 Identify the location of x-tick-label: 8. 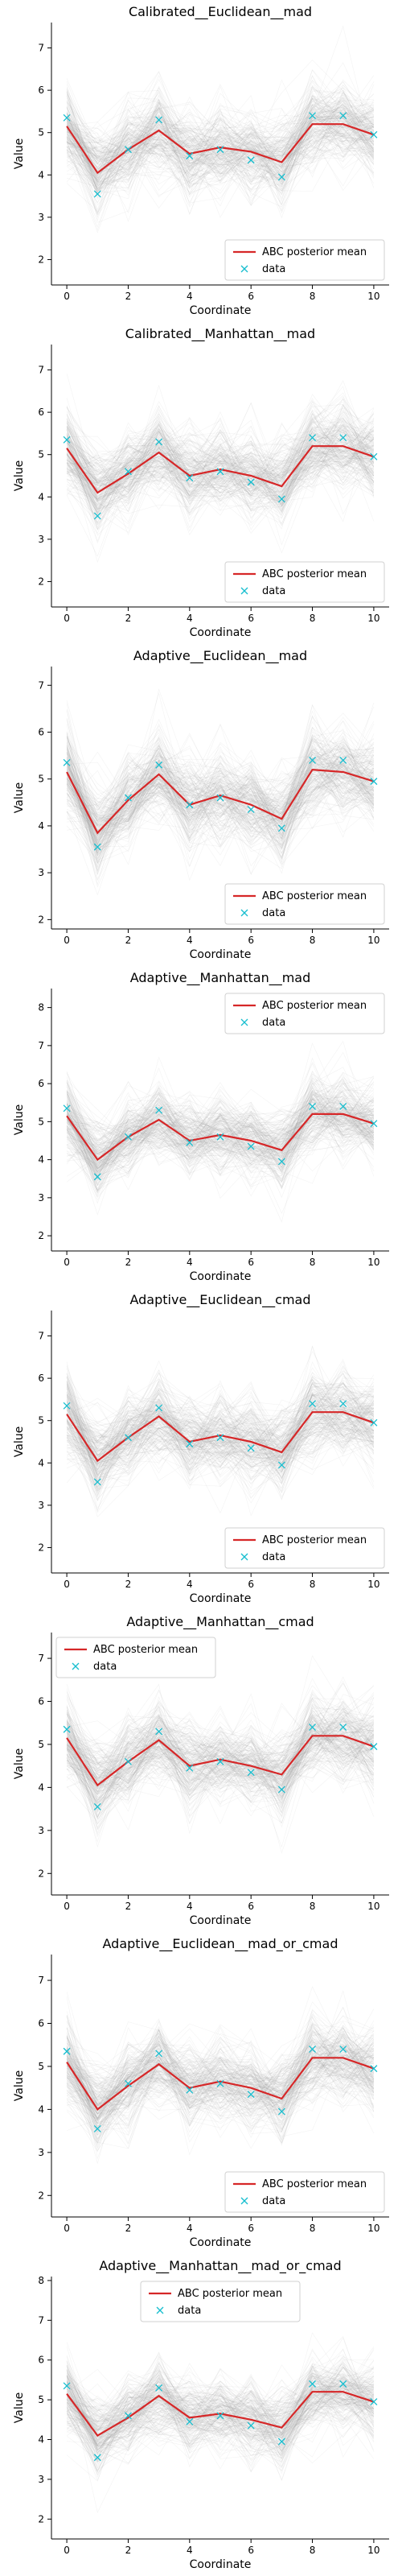
(313, 1262).